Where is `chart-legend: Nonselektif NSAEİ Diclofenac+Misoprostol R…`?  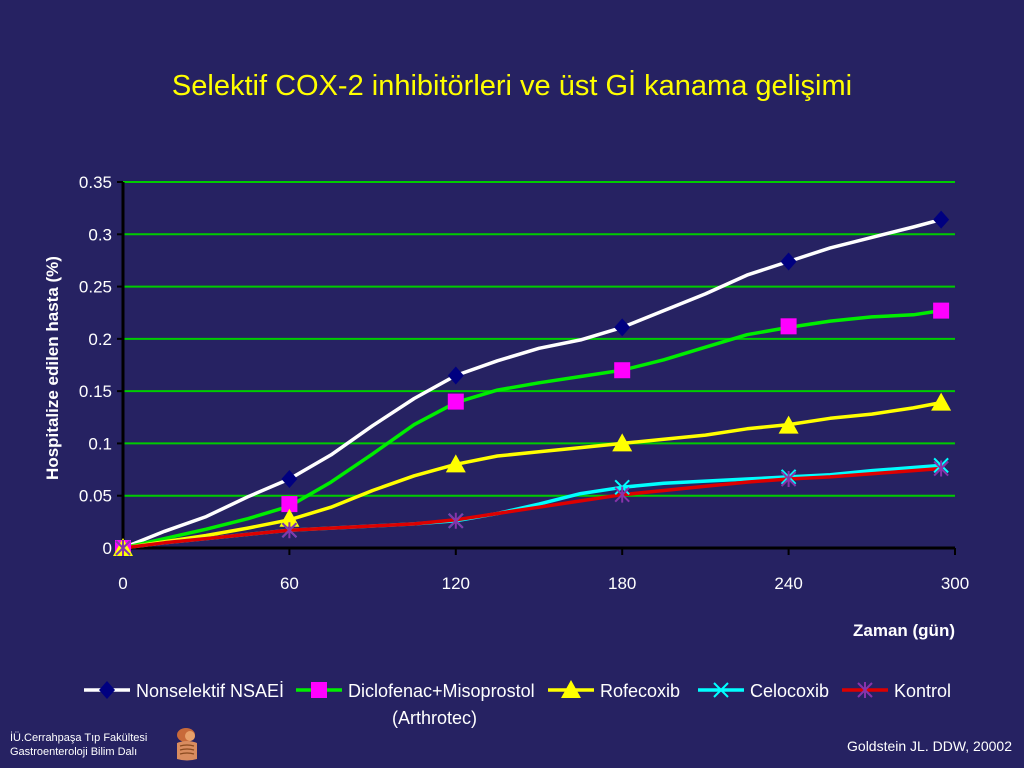 chart-legend: Nonselektif NSAEİ Diclofenac+Misoprostol R… is located at coordinates (517, 690).